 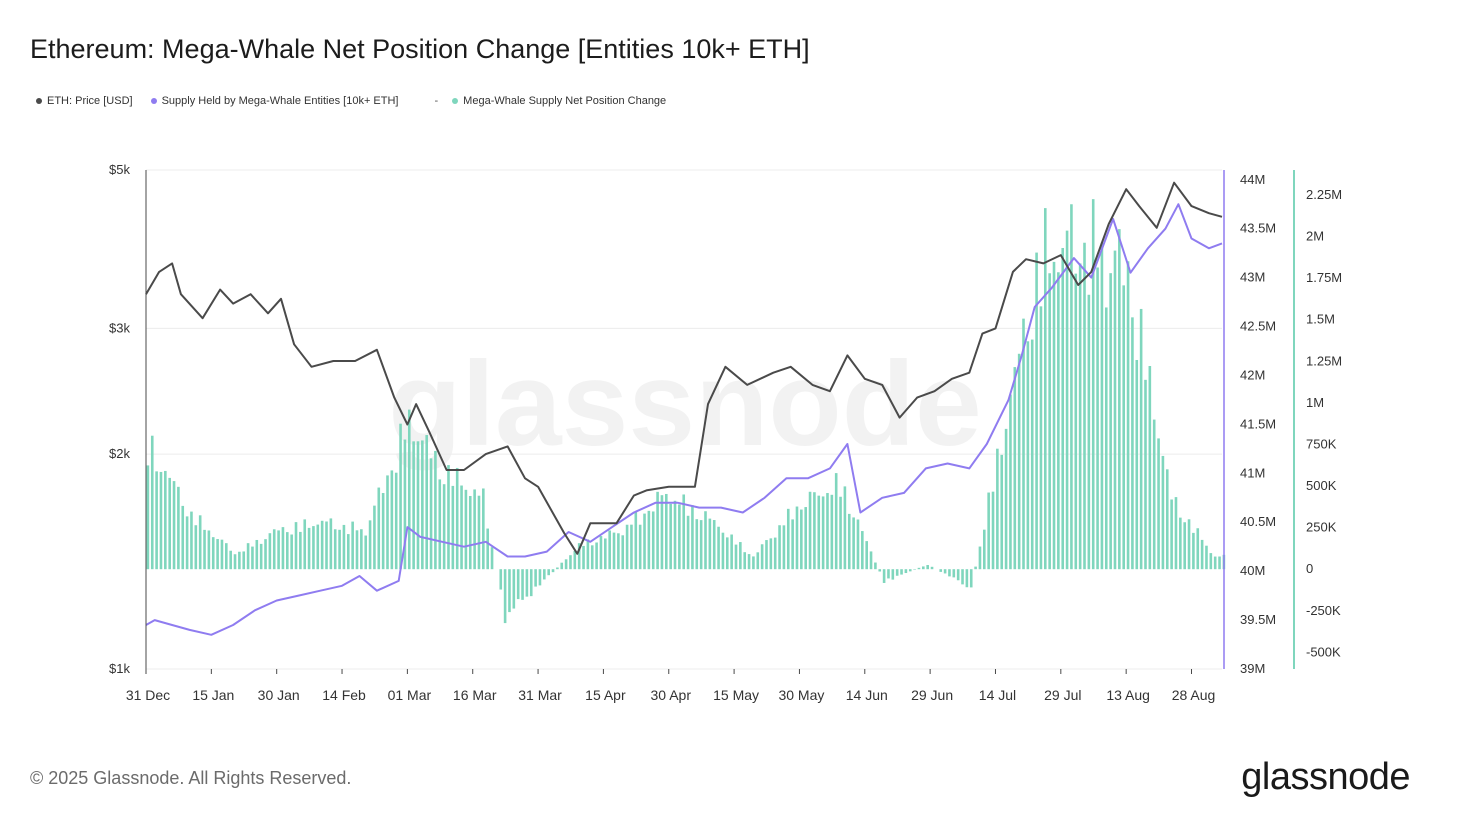 I want to click on legend-item-price: ETH: Price [USD], so click(x=84, y=101).